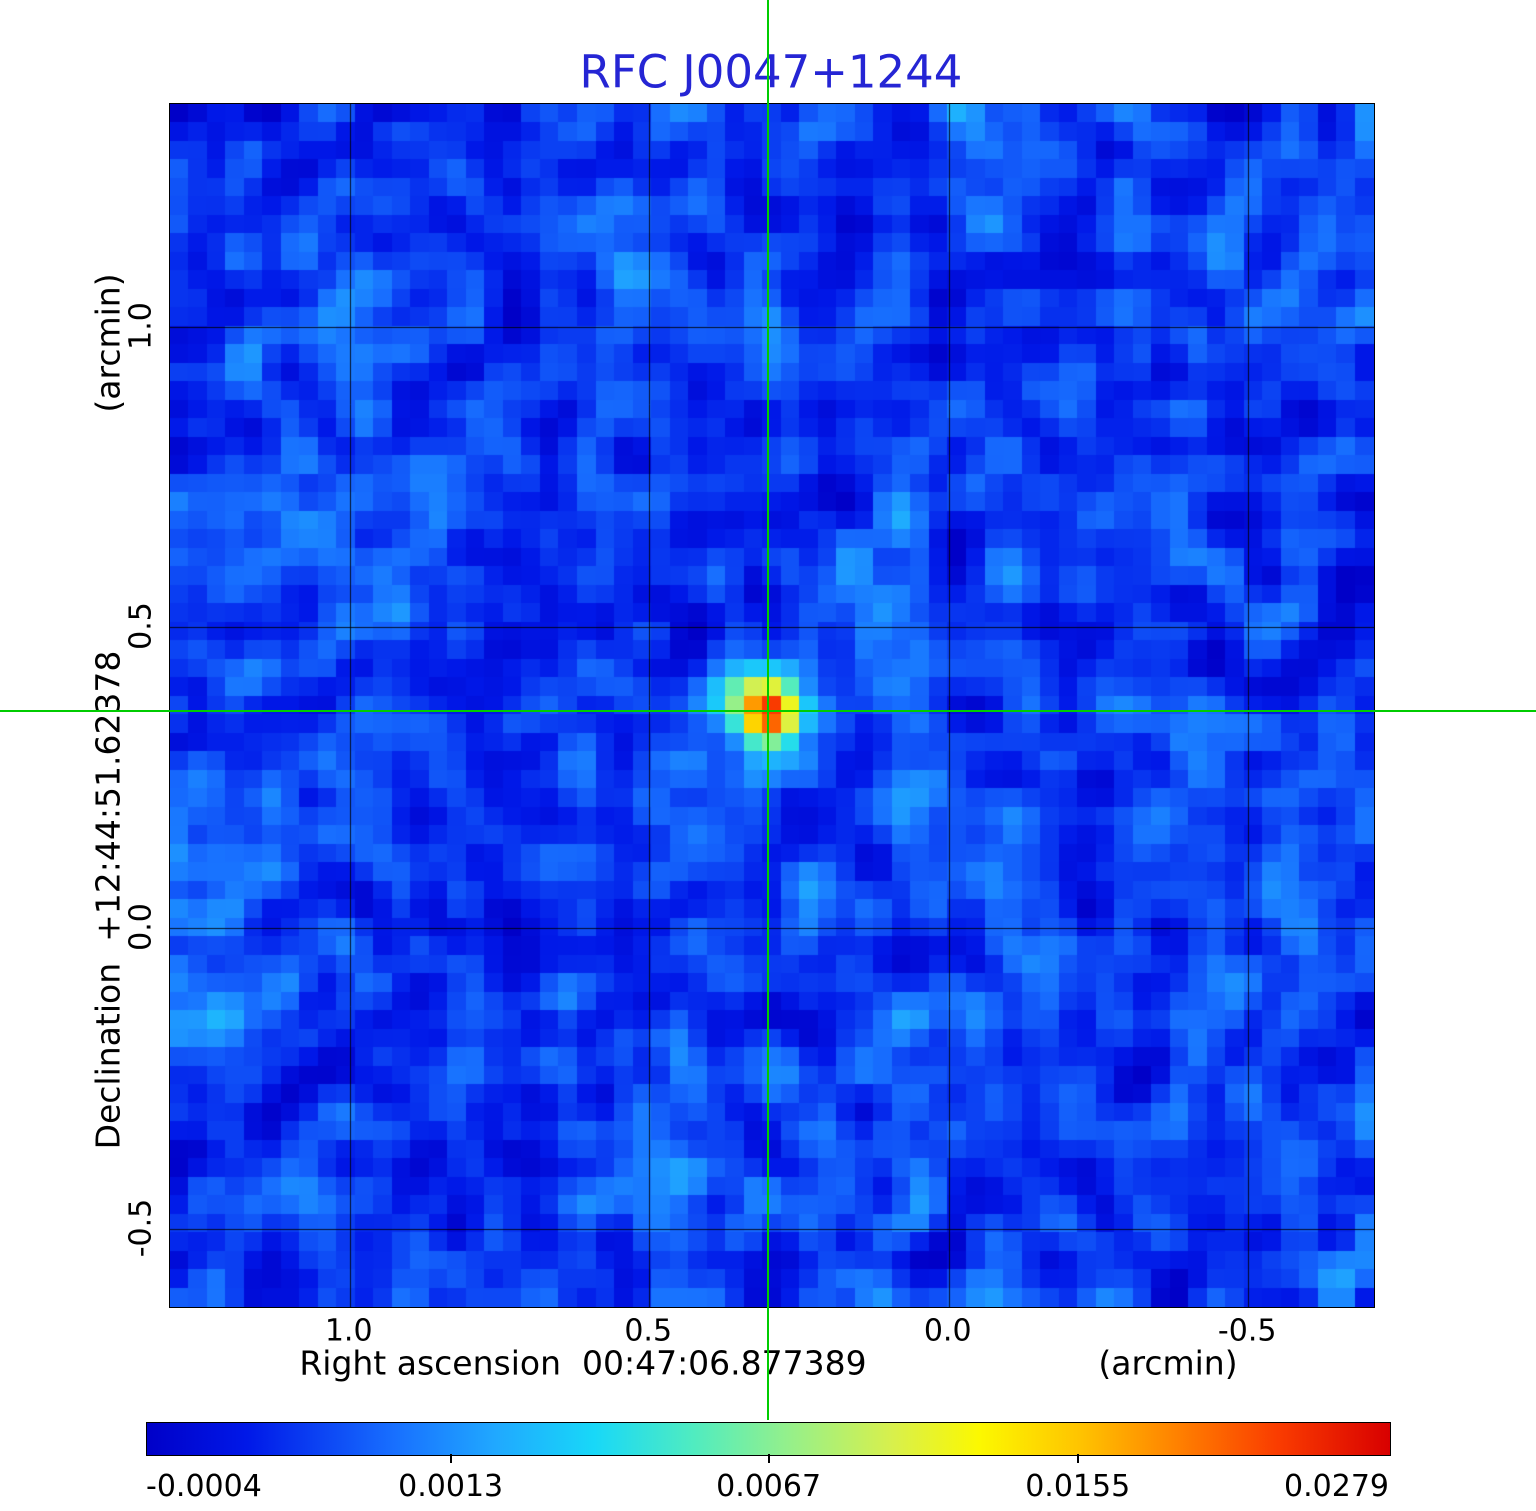 Image resolution: width=1536 pixels, height=1511 pixels. What do you see at coordinates (583, 1363) in the screenshot?
I see `x-axis-label: Right ascension 00:47:06.877389` at bounding box center [583, 1363].